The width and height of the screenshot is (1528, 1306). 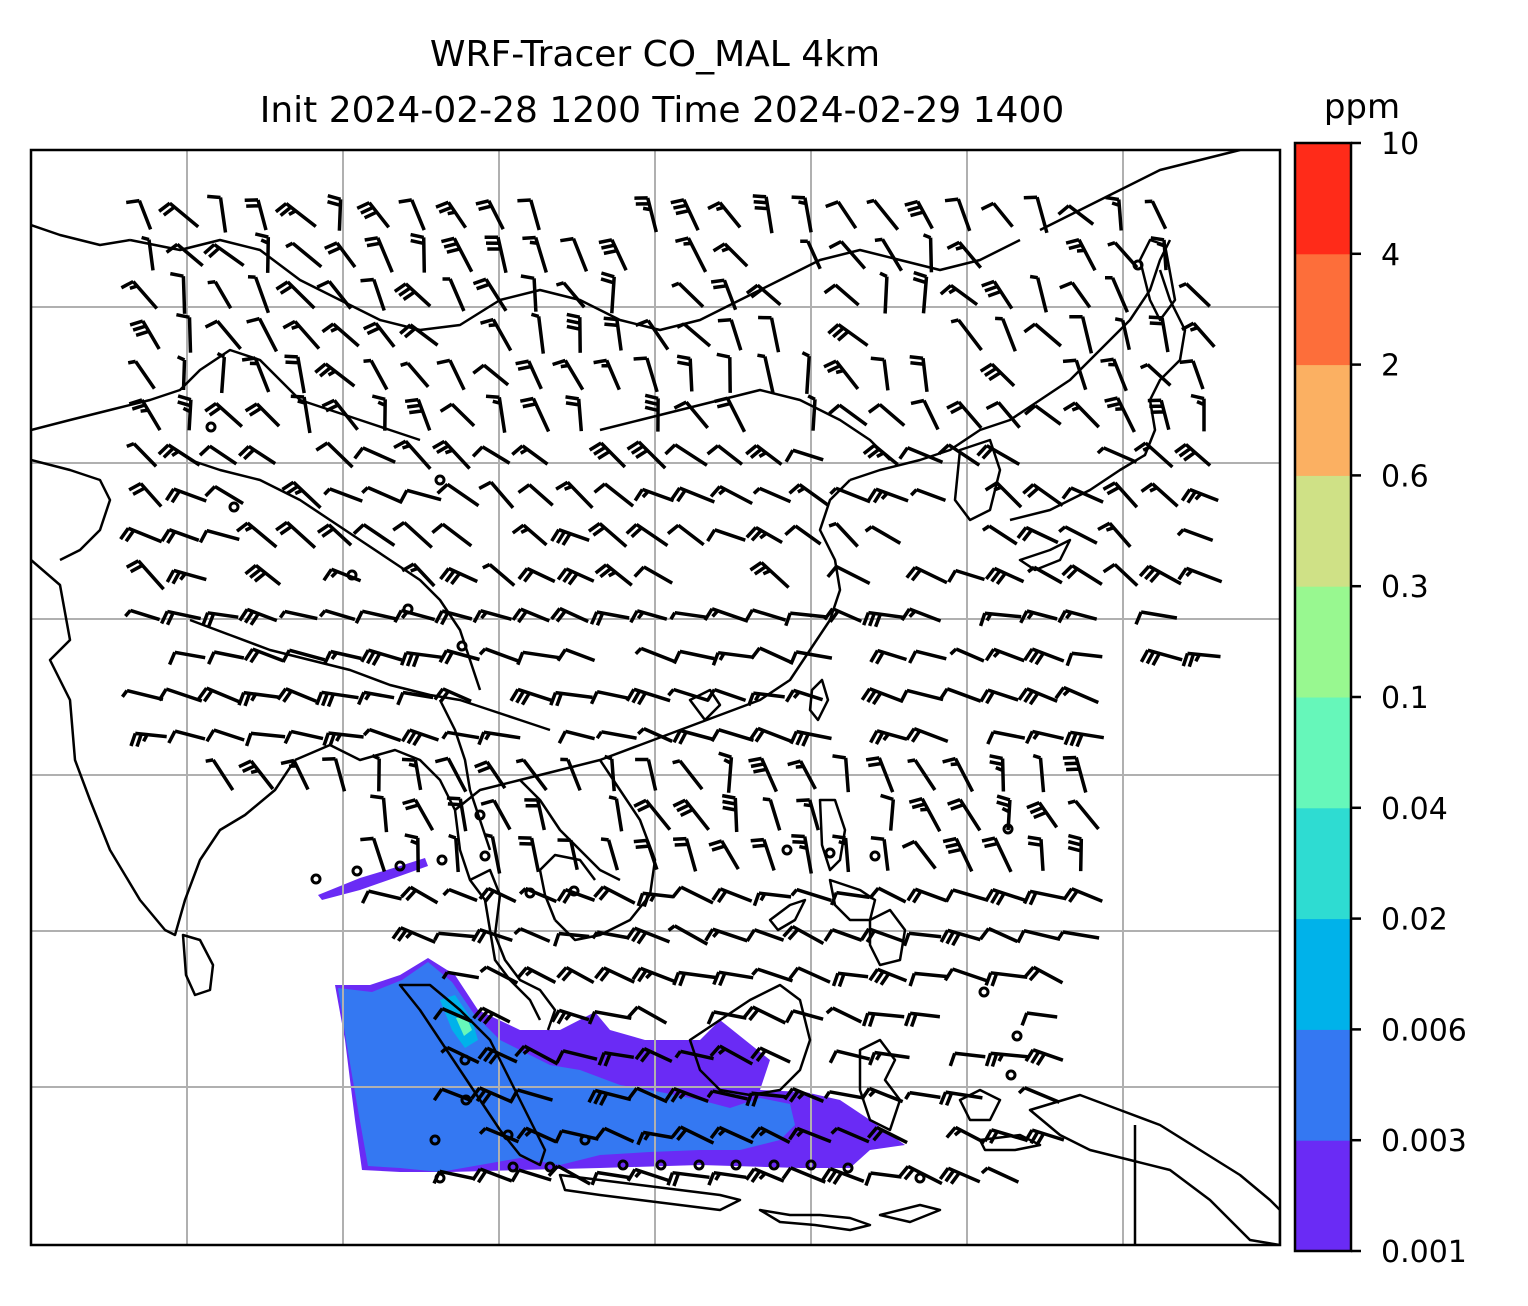 What do you see at coordinates (164, 748) in the screenshot?
I see `india-coast` at bounding box center [164, 748].